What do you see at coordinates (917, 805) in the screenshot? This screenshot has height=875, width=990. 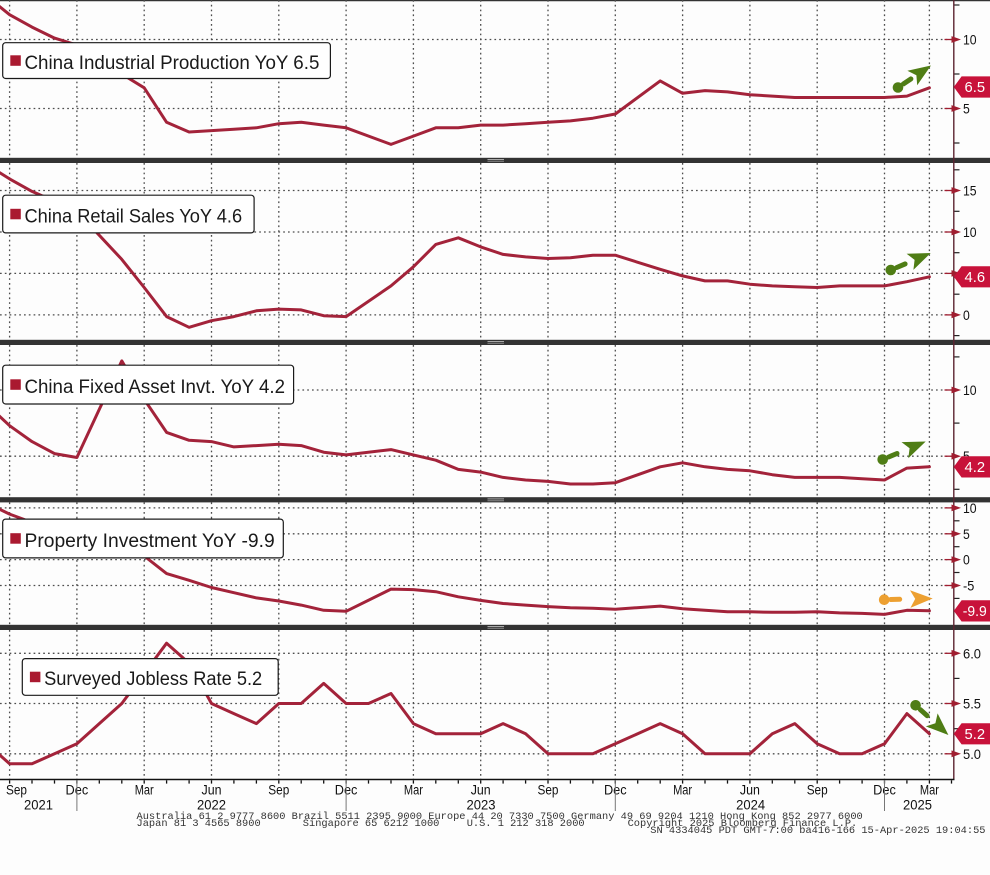 I see `svg-text: 2025` at bounding box center [917, 805].